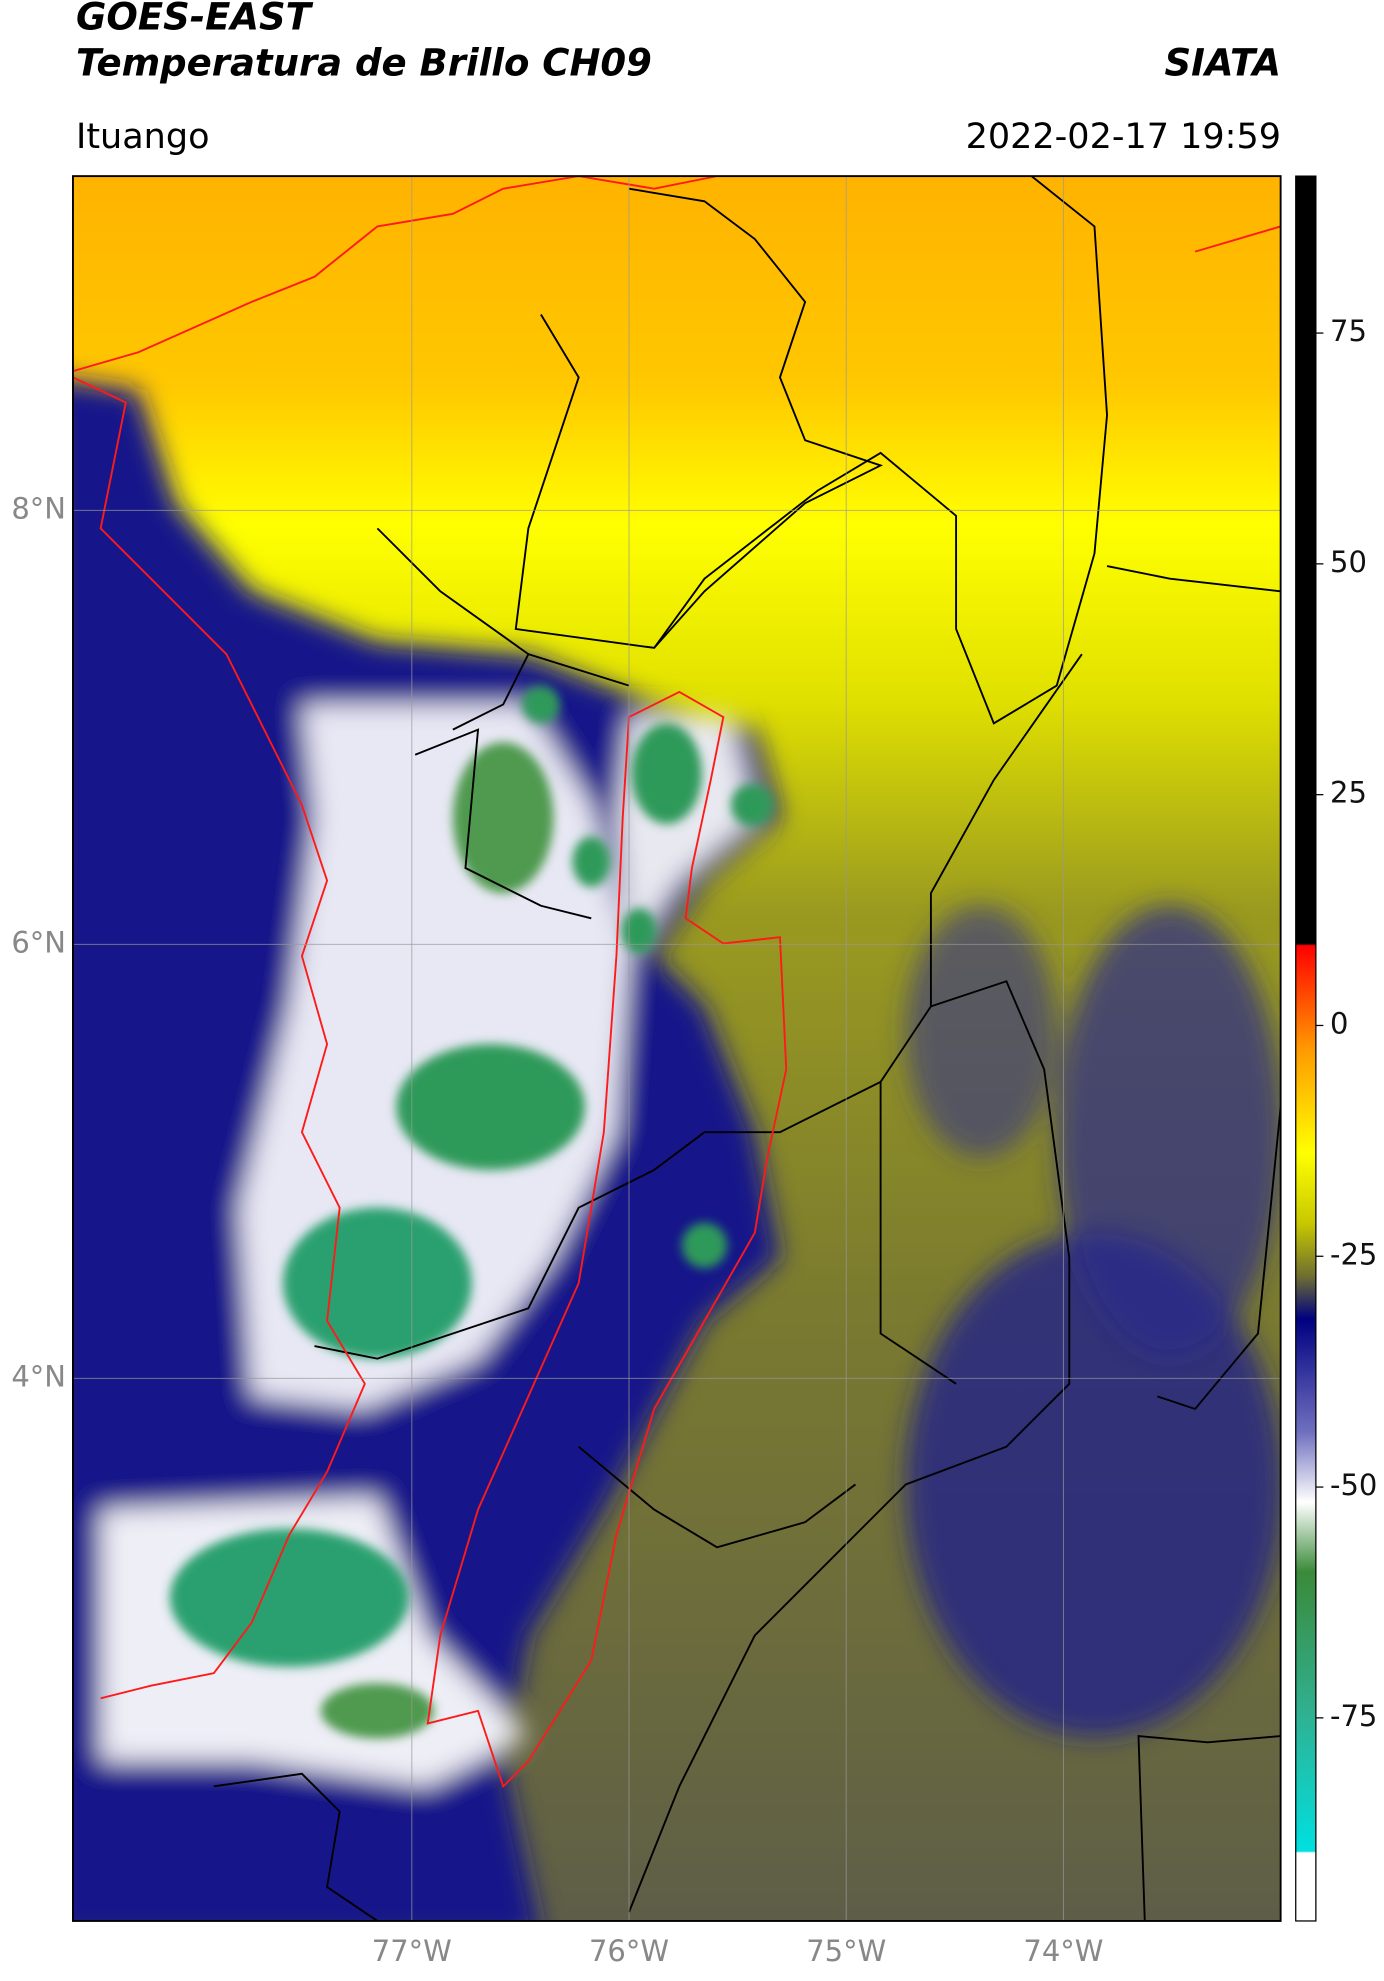 The image size is (1384, 1981). I want to click on colorbar-tick-label: 75, so click(1348, 331).